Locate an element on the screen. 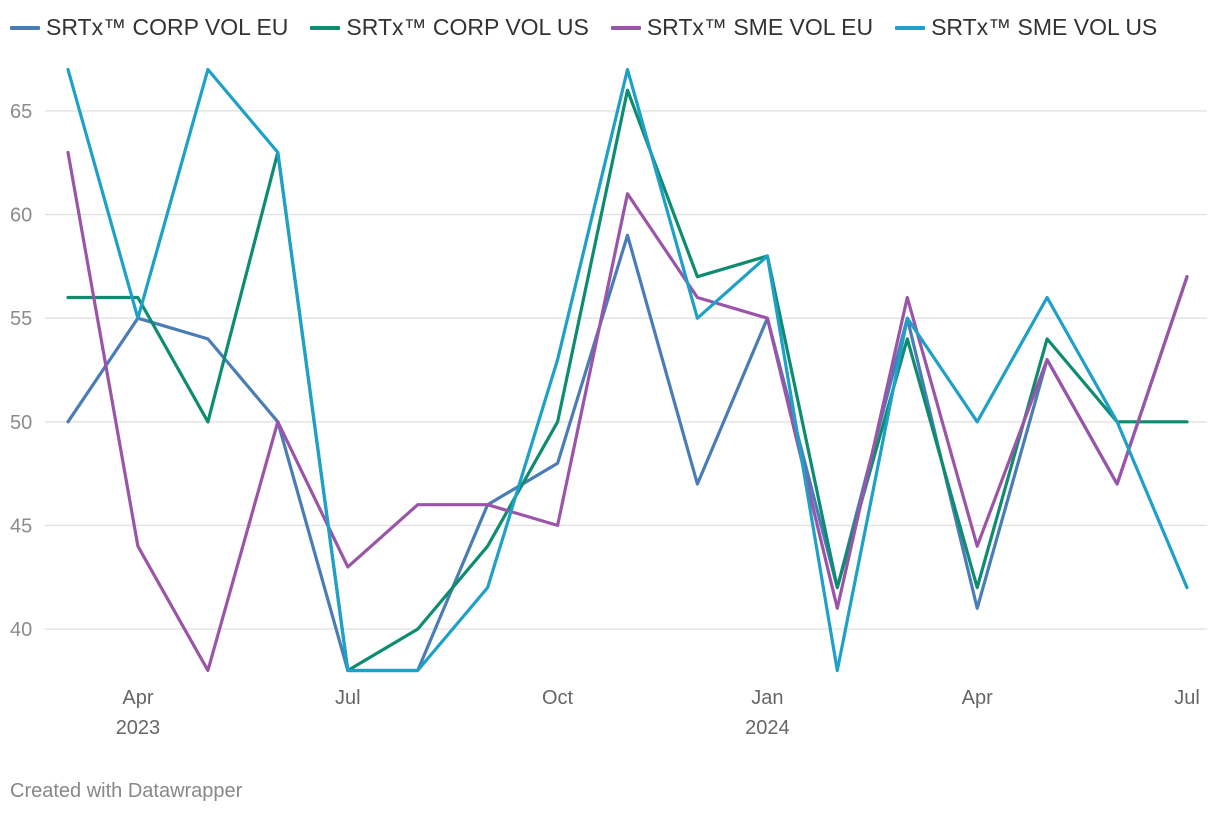 The width and height of the screenshot is (1220, 816). x-tick-label: Jan is located at coordinates (767, 698).